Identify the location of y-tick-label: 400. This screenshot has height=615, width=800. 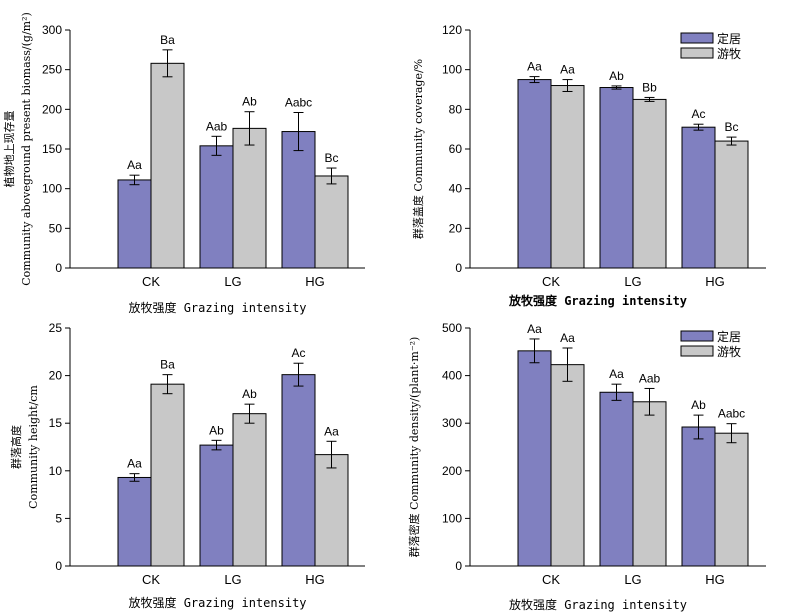
(452, 376).